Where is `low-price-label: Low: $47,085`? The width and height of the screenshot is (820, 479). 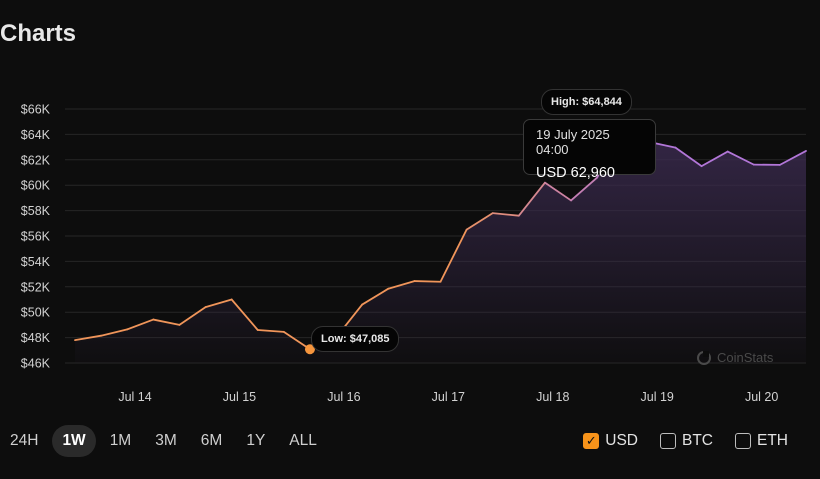
low-price-label: Low: $47,085 is located at coordinates (355, 339).